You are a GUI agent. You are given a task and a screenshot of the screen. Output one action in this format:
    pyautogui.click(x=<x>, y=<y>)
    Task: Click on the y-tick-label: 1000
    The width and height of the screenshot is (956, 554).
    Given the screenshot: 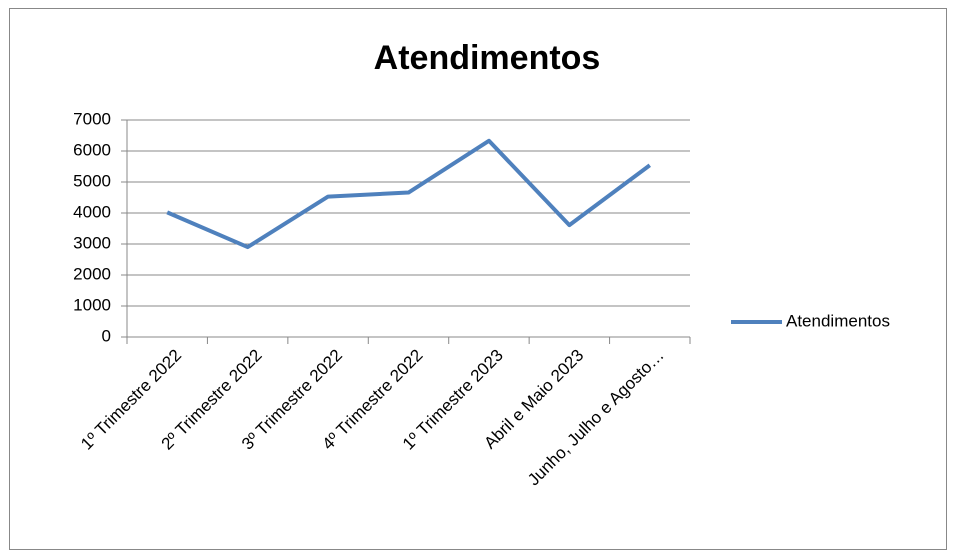 What is the action you would take?
    pyautogui.click(x=92, y=304)
    